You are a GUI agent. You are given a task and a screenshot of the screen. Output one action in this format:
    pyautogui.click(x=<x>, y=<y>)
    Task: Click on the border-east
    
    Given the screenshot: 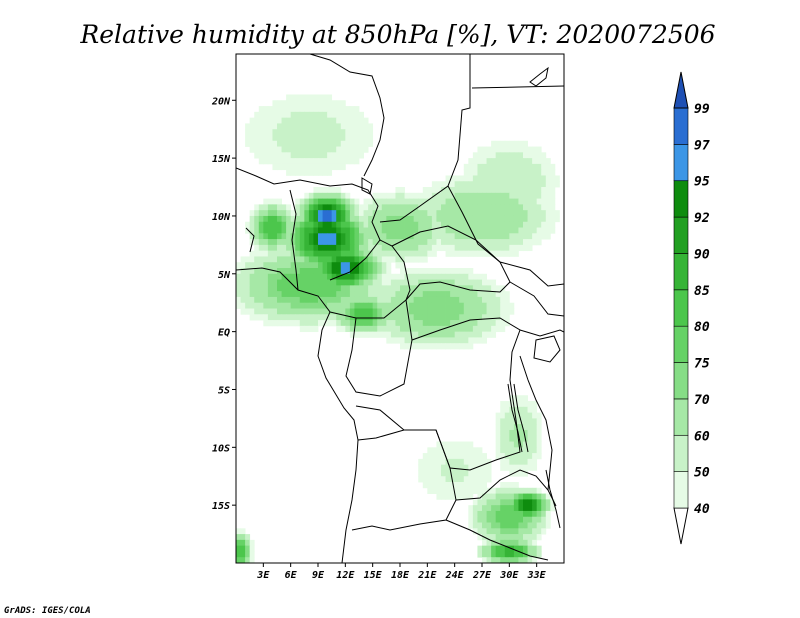 What is the action you would take?
    pyautogui.click(x=541, y=333)
    